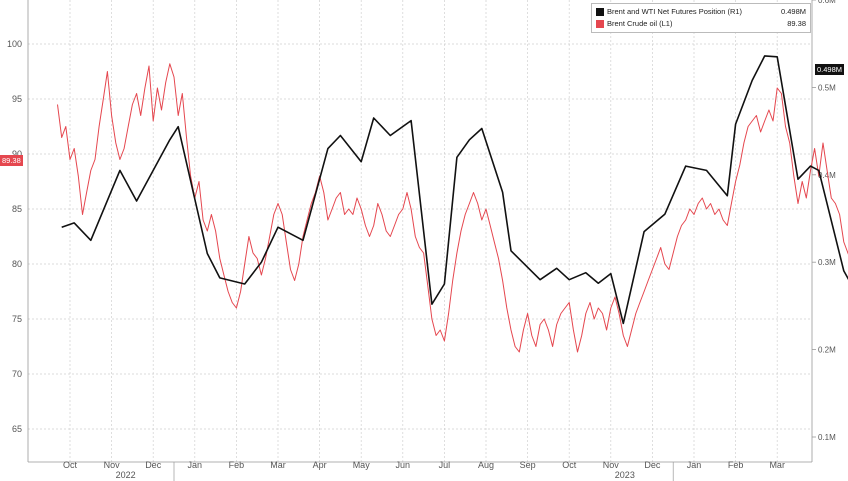 The height and width of the screenshot is (481, 848). Describe the element at coordinates (640, 23) in the screenshot. I see `legend-name-brent: Brent Crude oil (L1)` at that location.